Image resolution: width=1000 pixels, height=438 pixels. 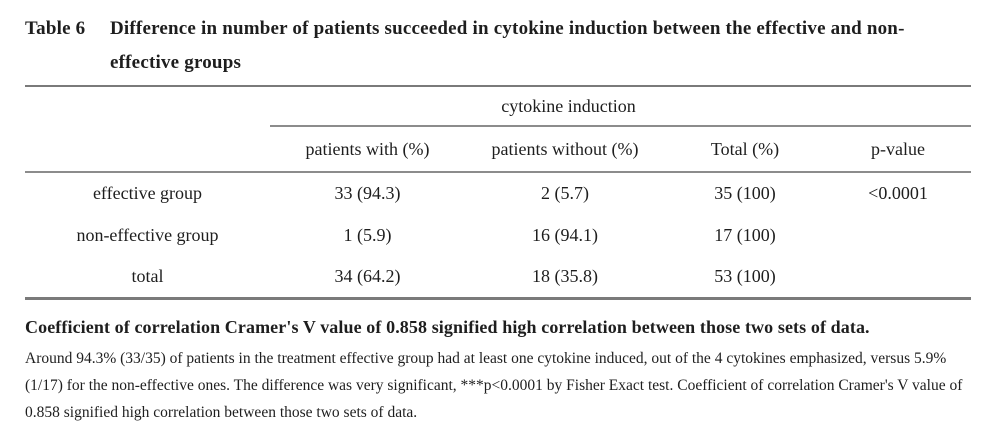 I want to click on column-header-patients-without: patients without (%), so click(x=565, y=149).